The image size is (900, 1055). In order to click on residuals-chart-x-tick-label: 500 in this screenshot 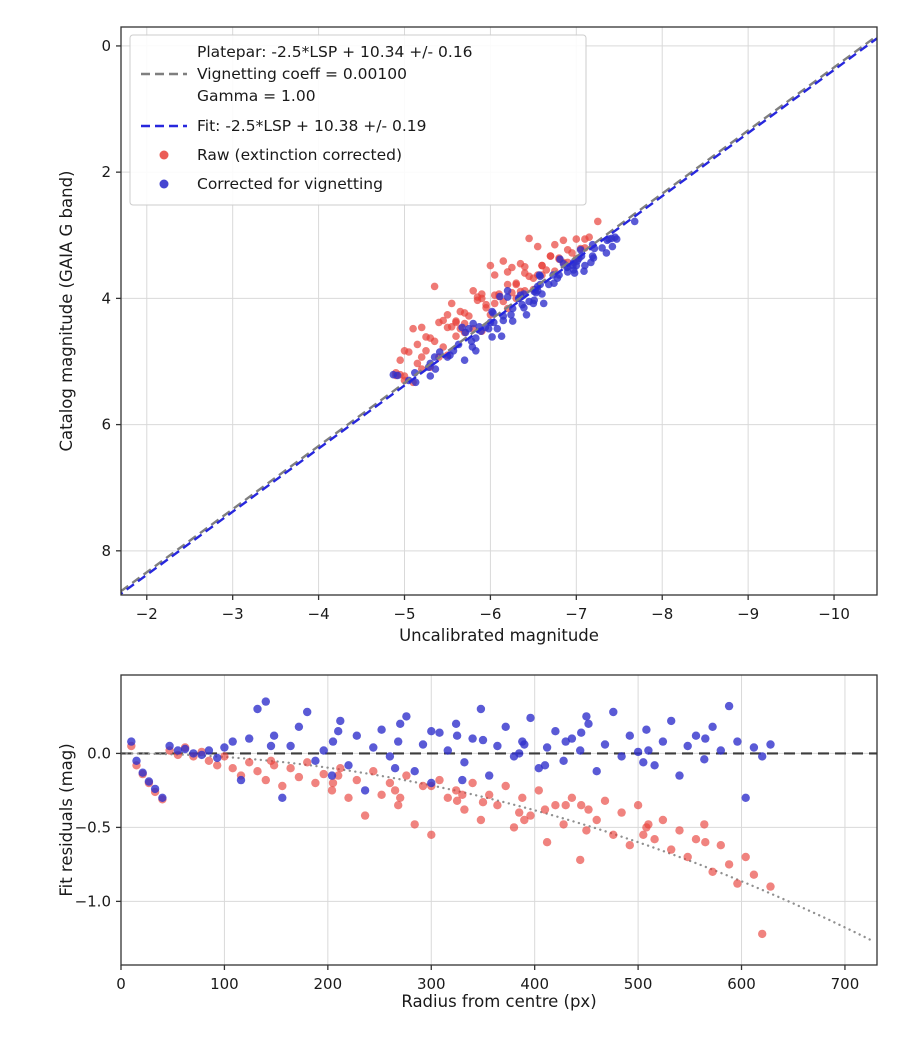, I will do `click(638, 984)`.